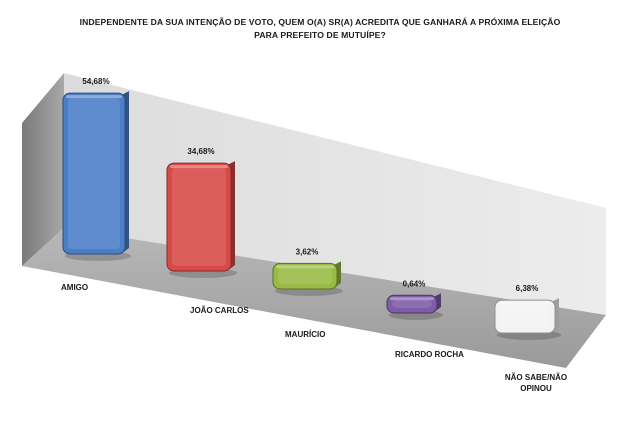 The image size is (622, 425). I want to click on side-wall, so click(43, 169).